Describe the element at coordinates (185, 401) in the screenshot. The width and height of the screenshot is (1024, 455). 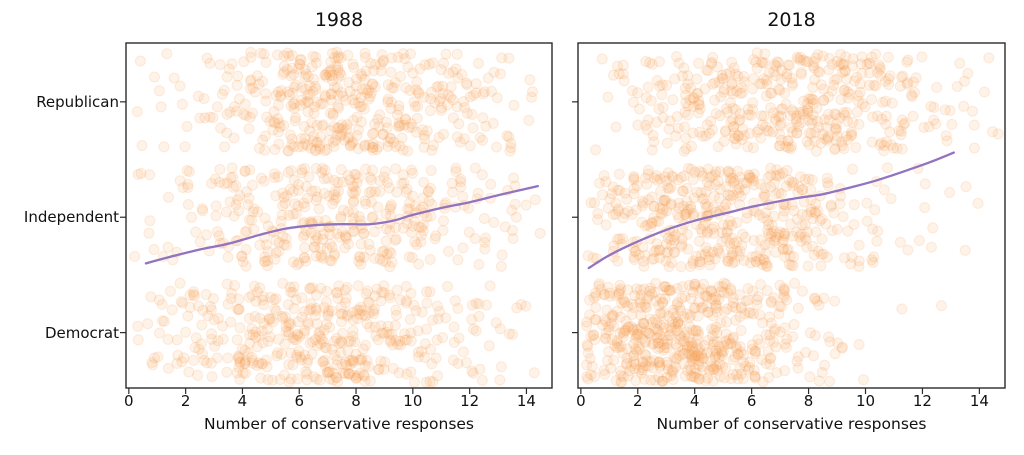
I see `xtick-label-1988-2: 2` at that location.